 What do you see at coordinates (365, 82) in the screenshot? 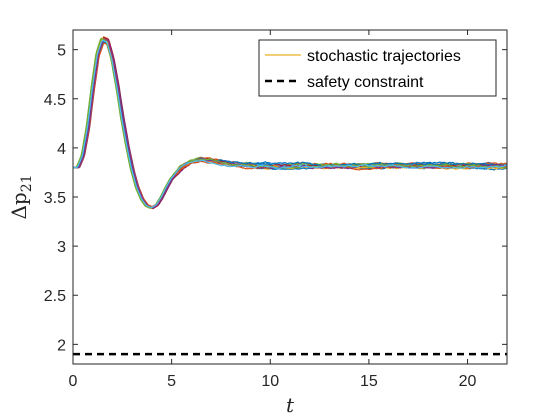
I see `legend-constraint-label: safety constraint` at bounding box center [365, 82].